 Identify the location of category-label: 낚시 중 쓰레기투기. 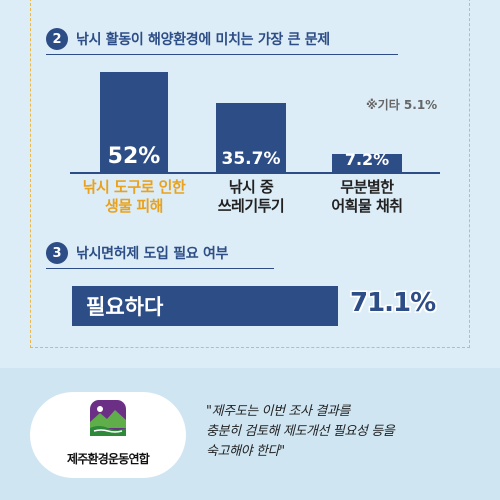
(251, 196).